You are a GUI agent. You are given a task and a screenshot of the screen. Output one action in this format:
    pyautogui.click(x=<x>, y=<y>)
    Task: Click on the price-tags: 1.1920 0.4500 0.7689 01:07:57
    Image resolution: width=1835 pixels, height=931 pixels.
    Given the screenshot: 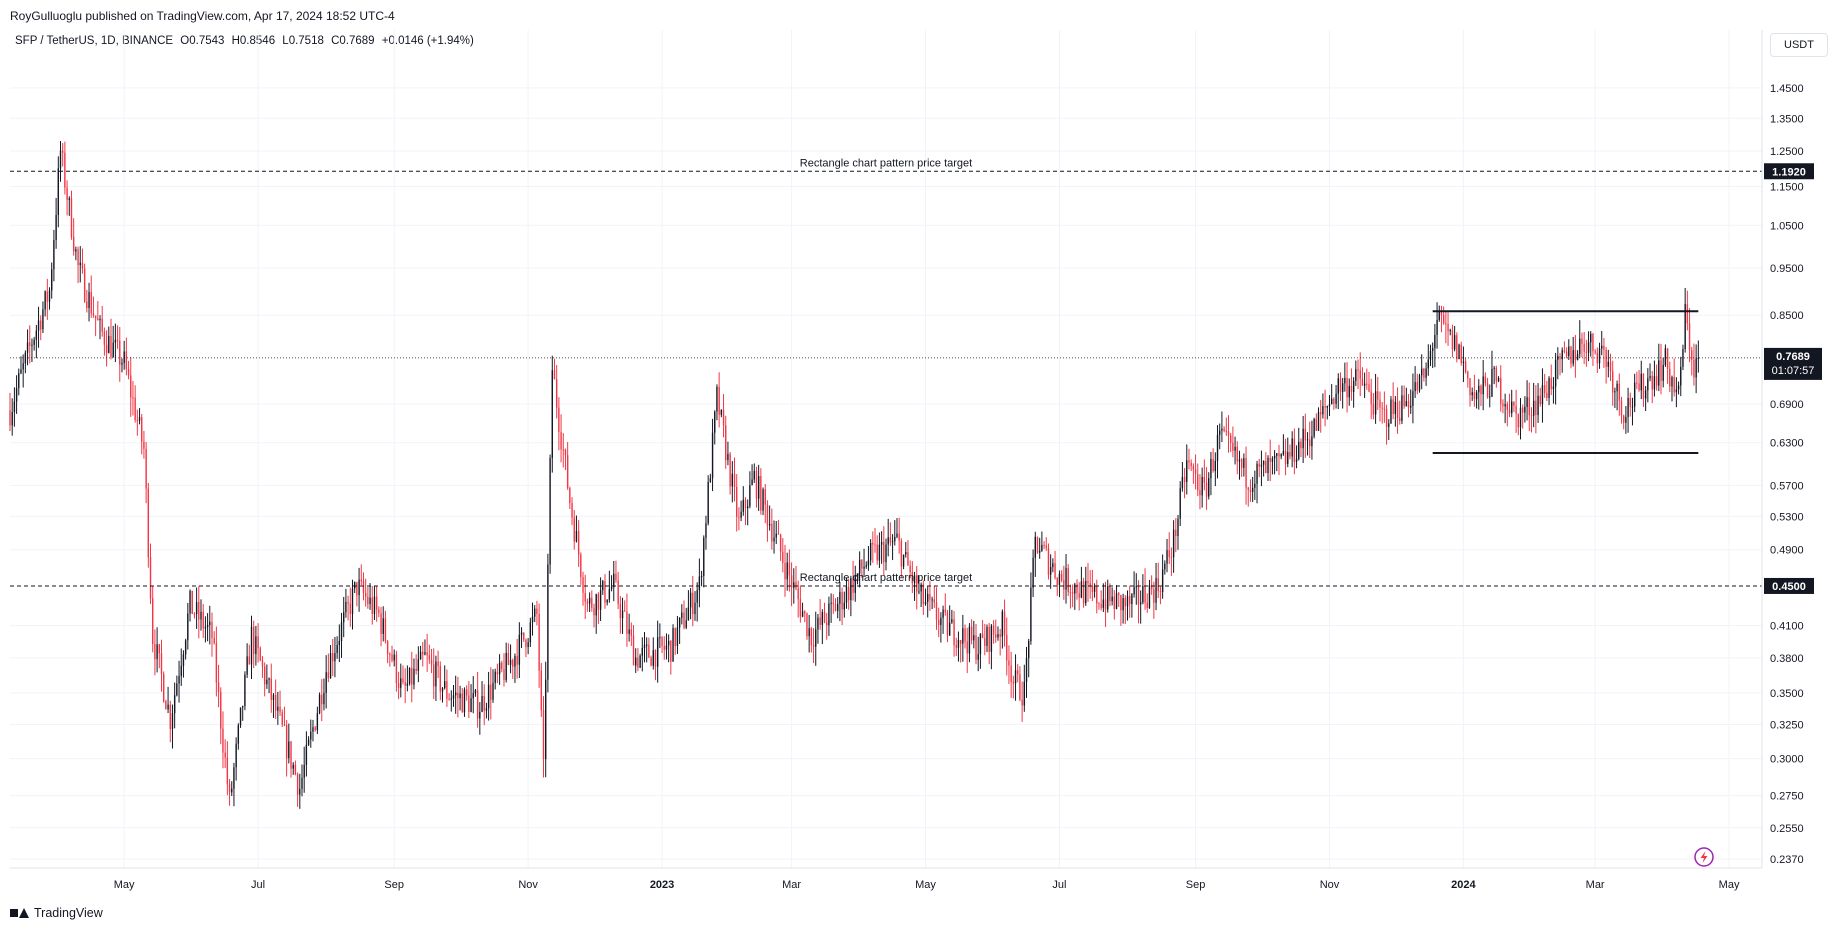 What is the action you would take?
    pyautogui.click(x=1793, y=378)
    